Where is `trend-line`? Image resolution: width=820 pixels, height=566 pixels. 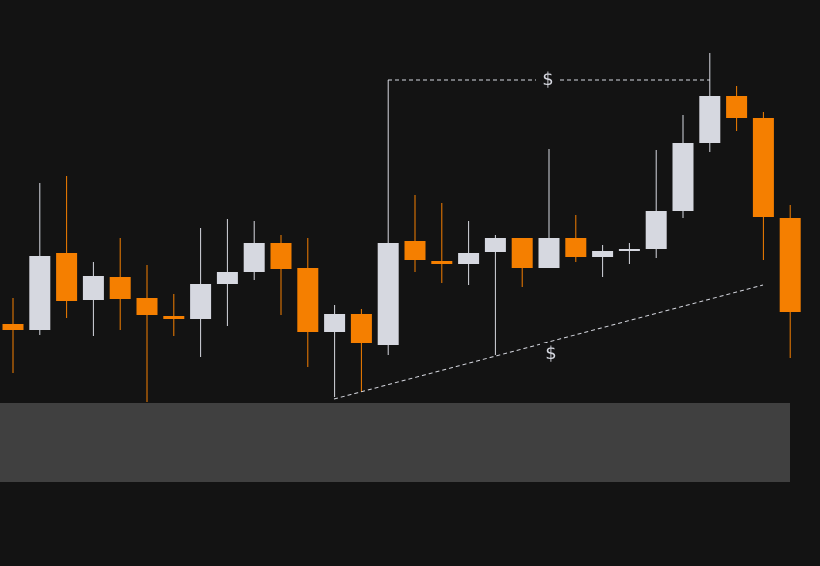 trend-line is located at coordinates (548, 342).